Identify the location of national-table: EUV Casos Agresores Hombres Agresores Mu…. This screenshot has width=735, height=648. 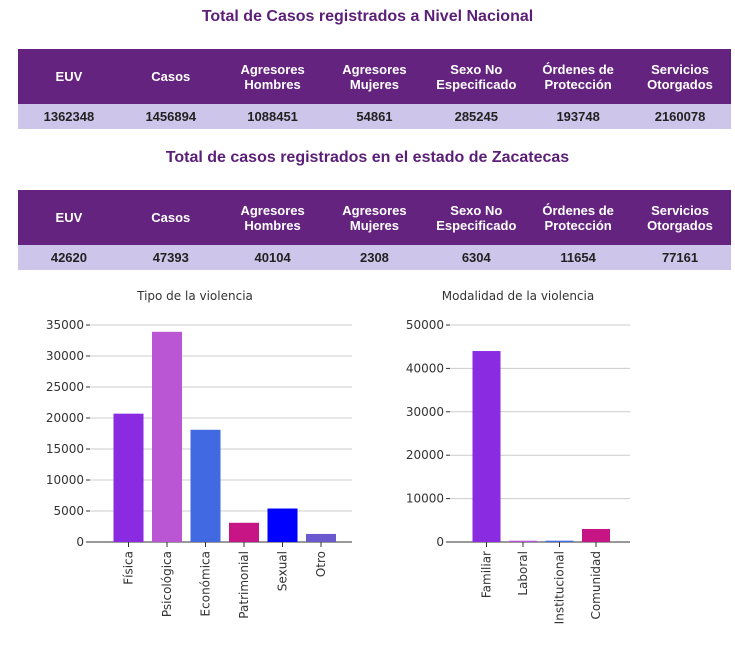
(374, 89).